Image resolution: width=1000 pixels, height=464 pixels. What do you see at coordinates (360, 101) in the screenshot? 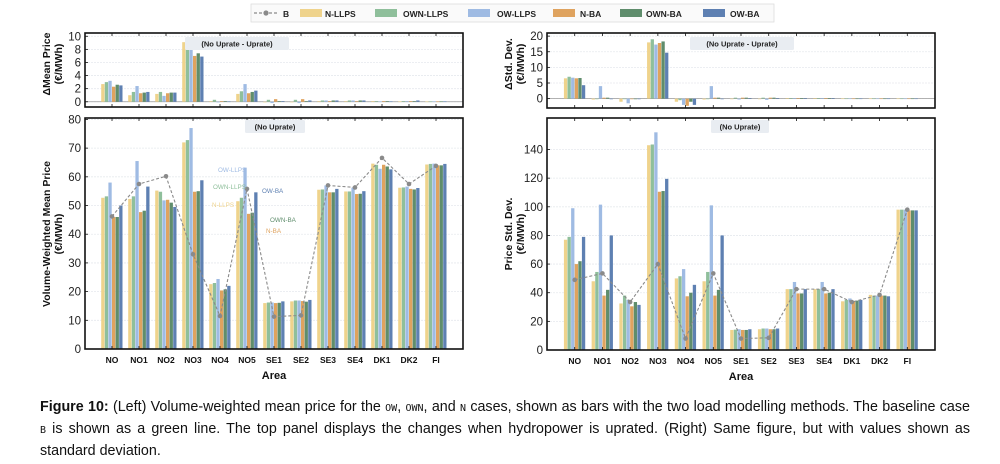
I see `bar-own-ba-se4` at bounding box center [360, 101].